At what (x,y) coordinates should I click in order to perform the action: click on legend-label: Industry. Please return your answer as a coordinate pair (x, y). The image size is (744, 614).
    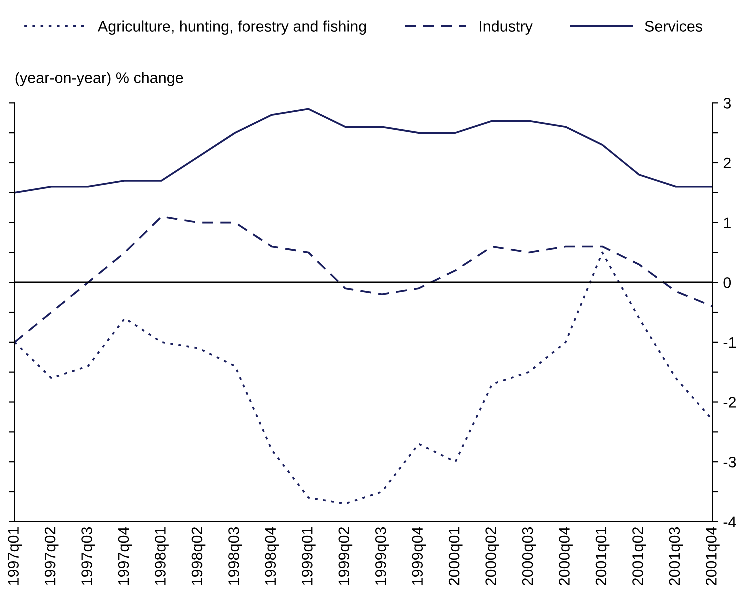
    Looking at the image, I should click on (506, 27).